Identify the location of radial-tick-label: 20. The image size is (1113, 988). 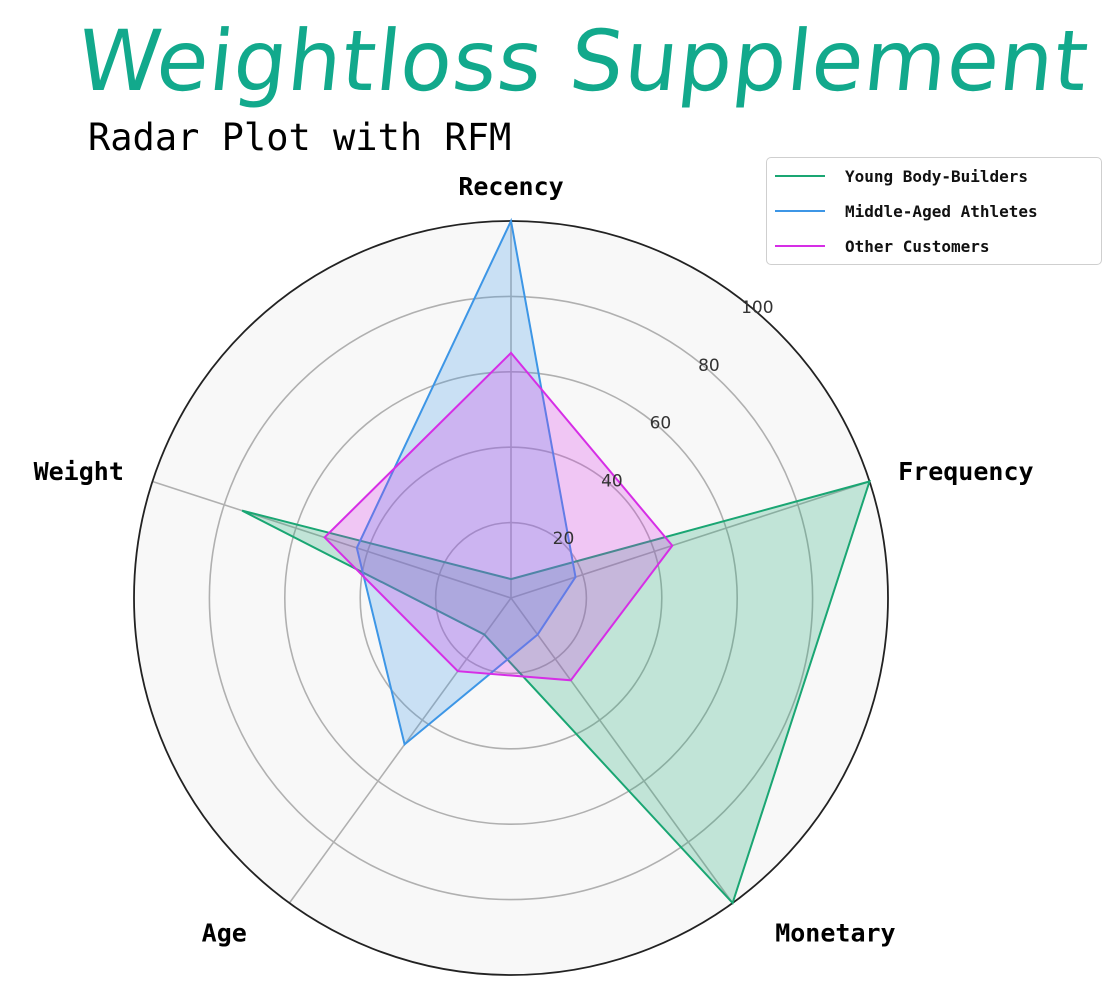
(564, 539).